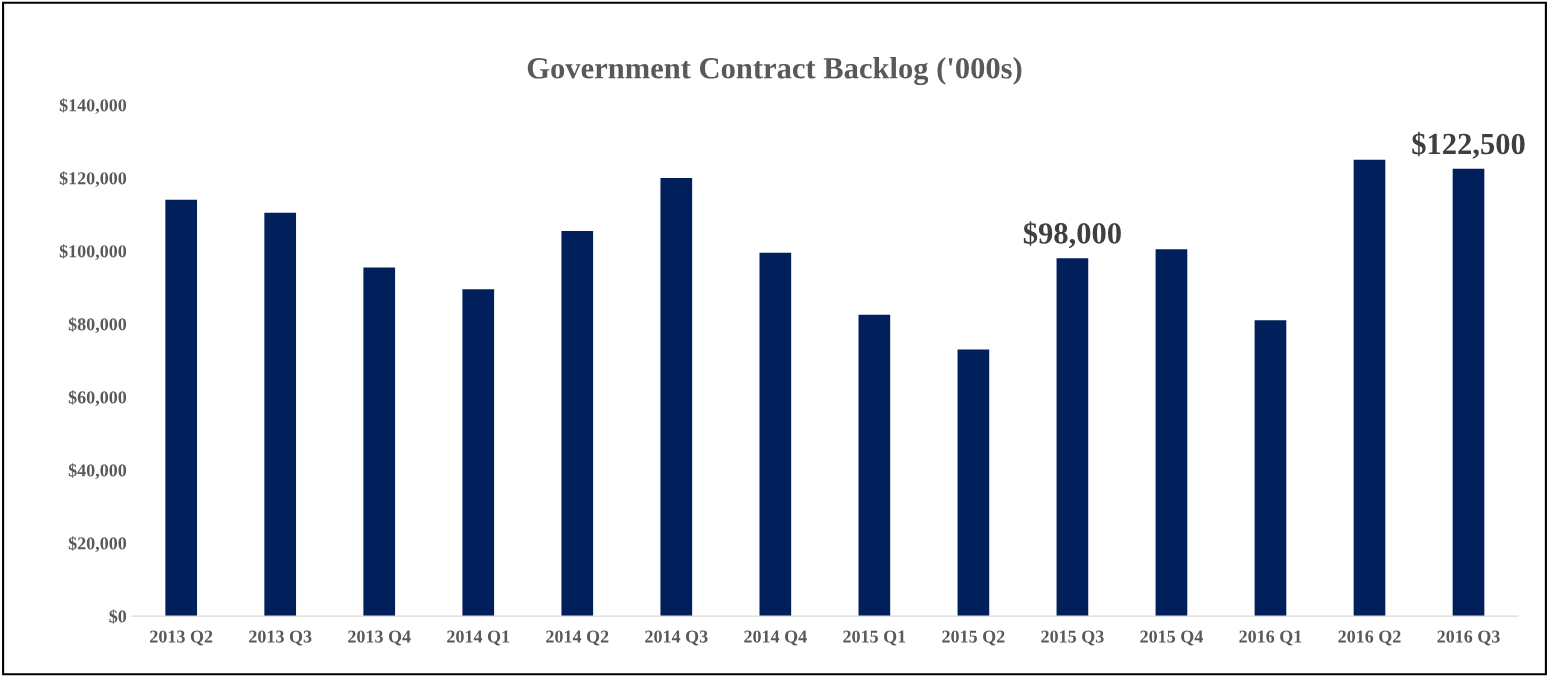 This screenshot has height=677, width=1549. What do you see at coordinates (379, 638) in the screenshot?
I see `x-tick-label: 2013 Q4` at bounding box center [379, 638].